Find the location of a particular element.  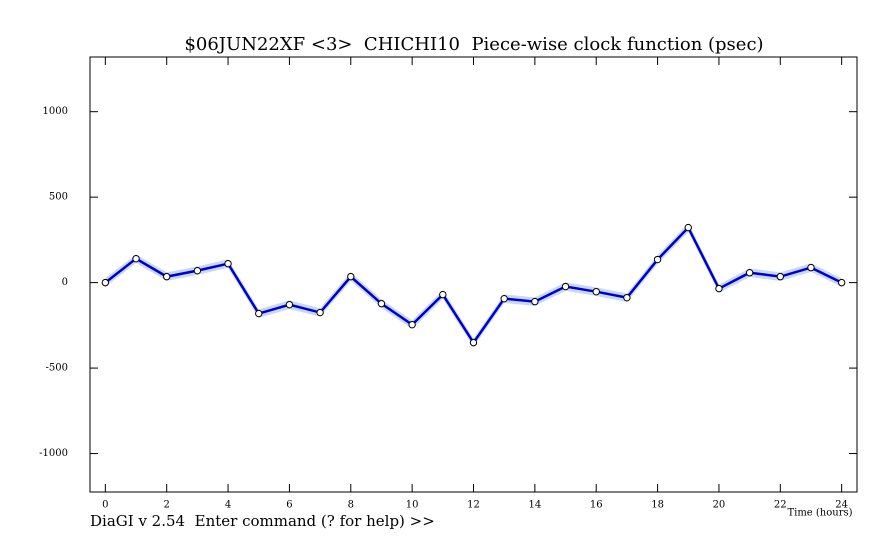

y-tick-label: 500 is located at coordinates (58, 197).